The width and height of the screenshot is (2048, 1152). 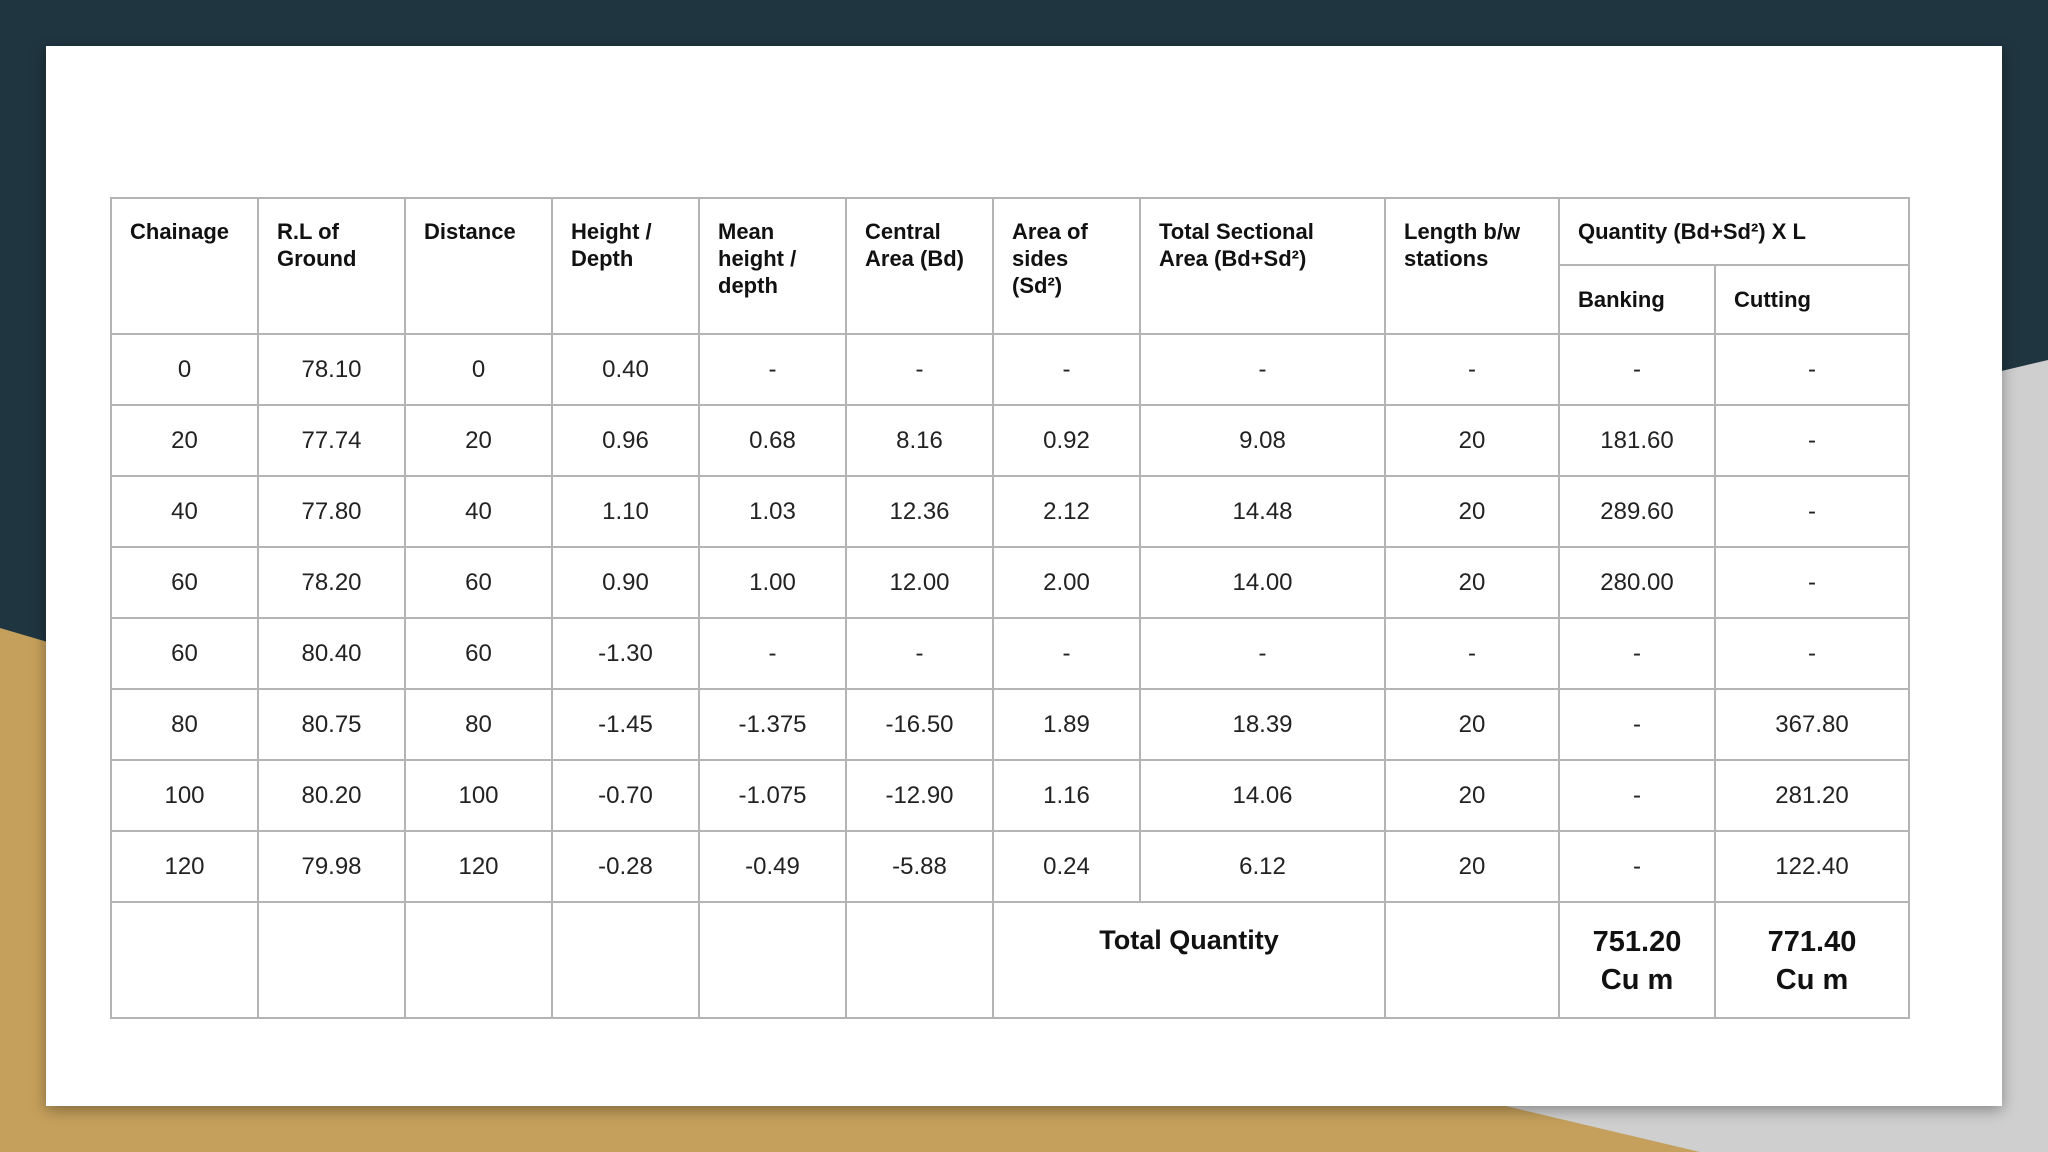 I want to click on table-cell: 14.06, so click(x=1262, y=795).